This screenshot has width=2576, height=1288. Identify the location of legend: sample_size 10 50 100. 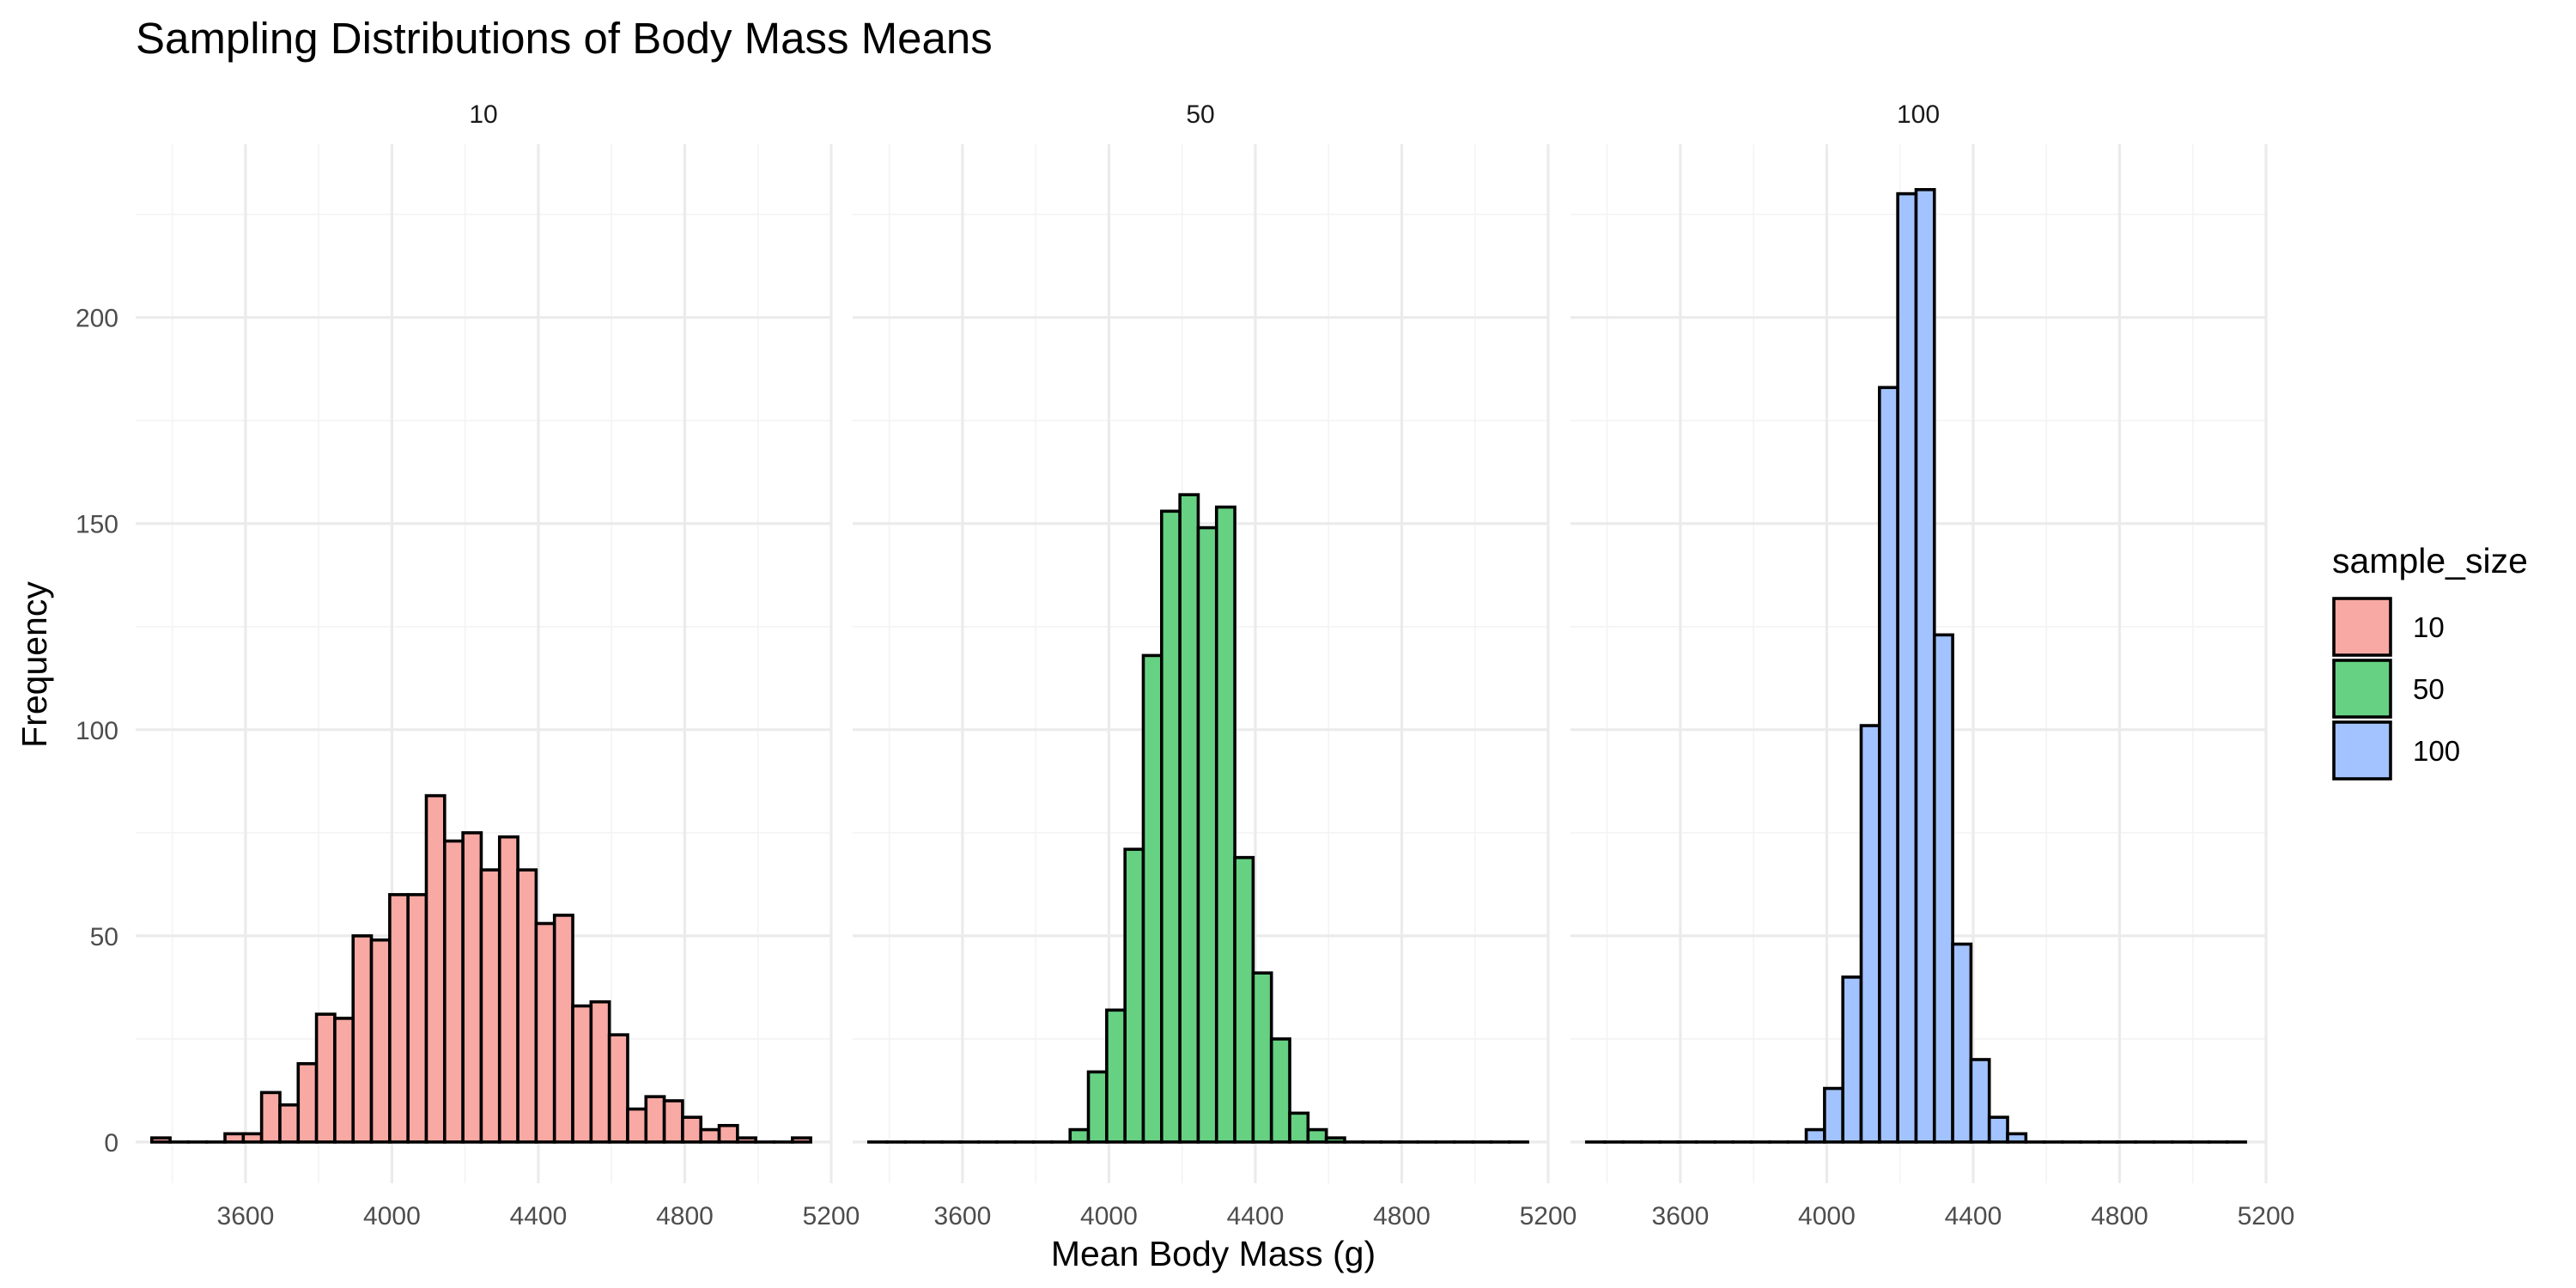
(2430, 661).